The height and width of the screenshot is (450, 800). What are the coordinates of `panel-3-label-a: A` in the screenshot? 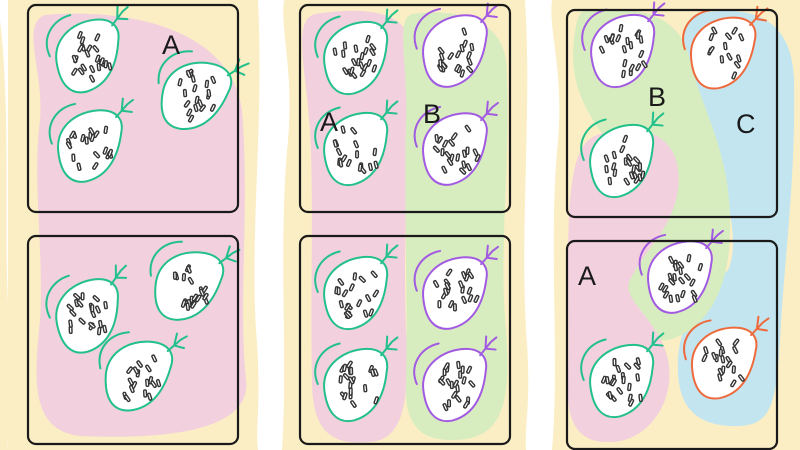 It's located at (587, 276).